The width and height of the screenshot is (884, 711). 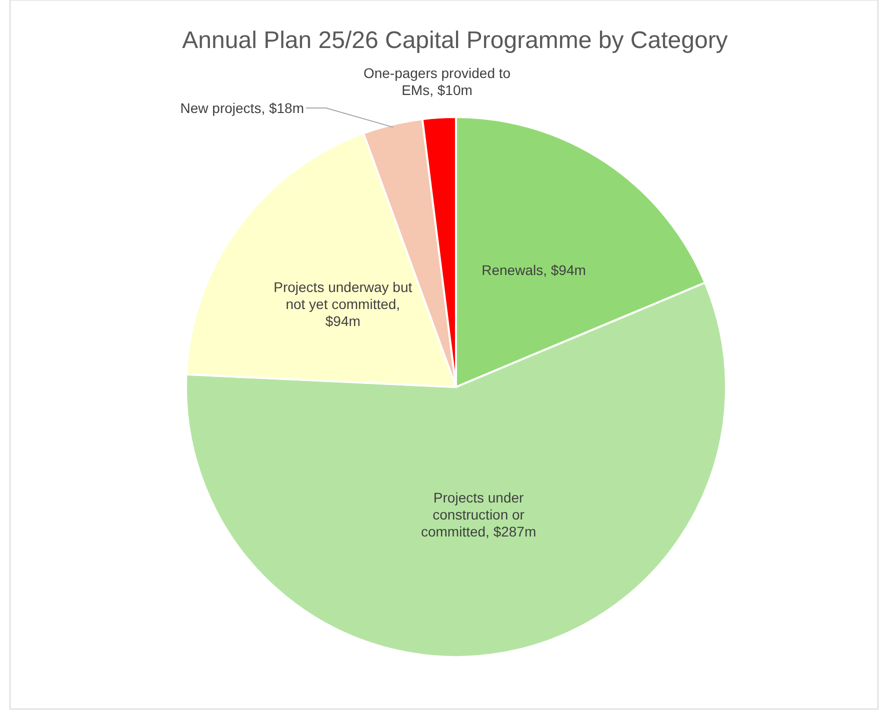 What do you see at coordinates (534, 270) in the screenshot?
I see `slice-label: Renewals, $94m` at bounding box center [534, 270].